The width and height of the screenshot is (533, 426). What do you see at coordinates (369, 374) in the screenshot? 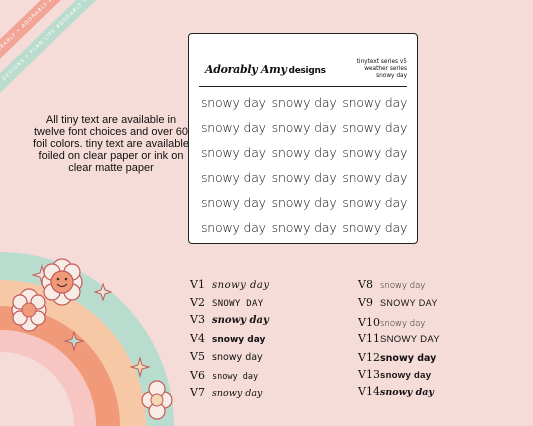
I see `variant-label: V13` at bounding box center [369, 374].